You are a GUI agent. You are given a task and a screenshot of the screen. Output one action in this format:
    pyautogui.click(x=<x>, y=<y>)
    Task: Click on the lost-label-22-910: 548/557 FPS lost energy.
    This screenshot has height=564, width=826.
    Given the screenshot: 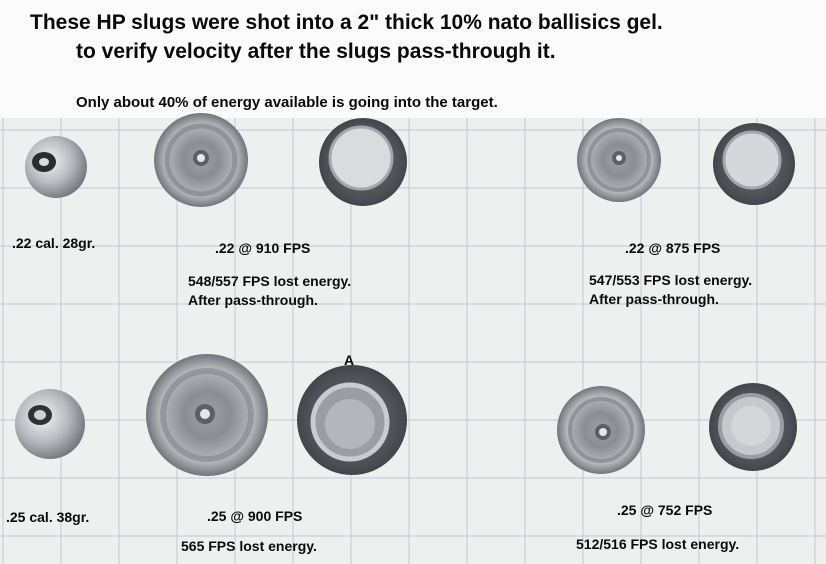 What is the action you would take?
    pyautogui.click(x=270, y=281)
    